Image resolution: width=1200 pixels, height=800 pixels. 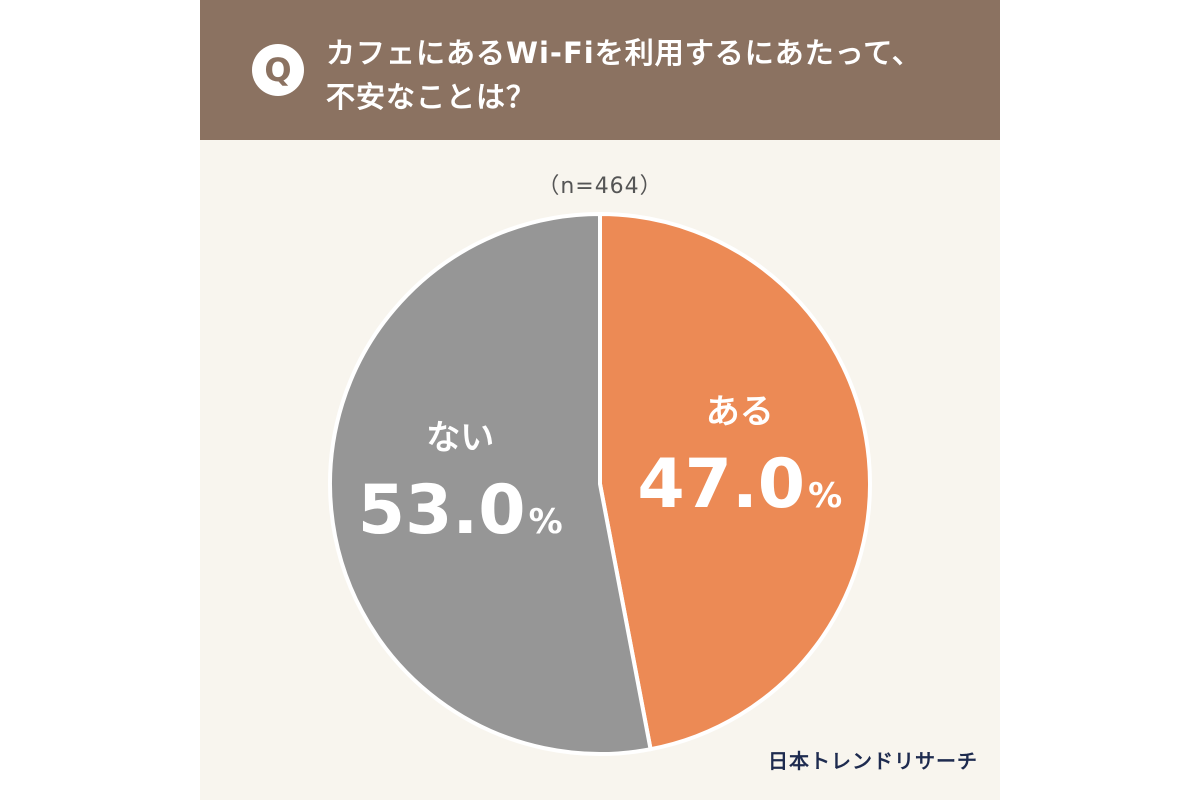 I want to click on sample-size-label: （n=464）, so click(x=600, y=186).